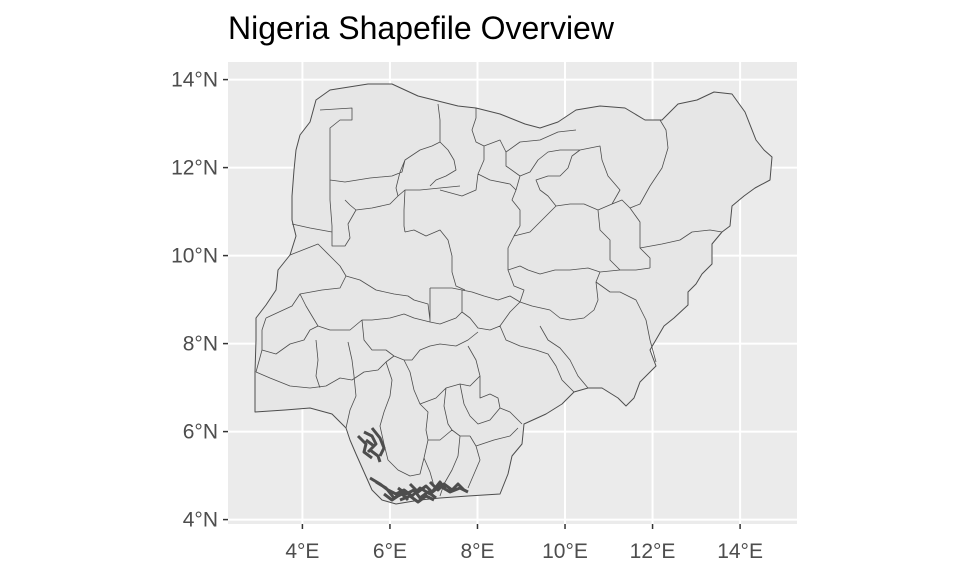  What do you see at coordinates (194, 168) in the screenshot?
I see `y-tick-label: 12°N` at bounding box center [194, 168].